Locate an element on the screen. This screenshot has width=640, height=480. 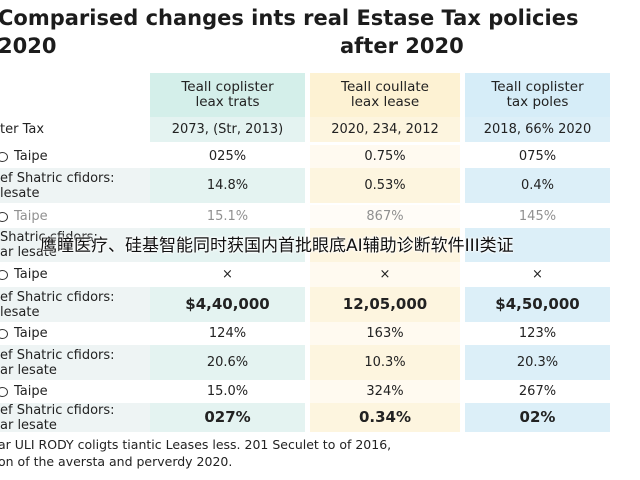
cell: 0.4% is located at coordinates (537, 185).